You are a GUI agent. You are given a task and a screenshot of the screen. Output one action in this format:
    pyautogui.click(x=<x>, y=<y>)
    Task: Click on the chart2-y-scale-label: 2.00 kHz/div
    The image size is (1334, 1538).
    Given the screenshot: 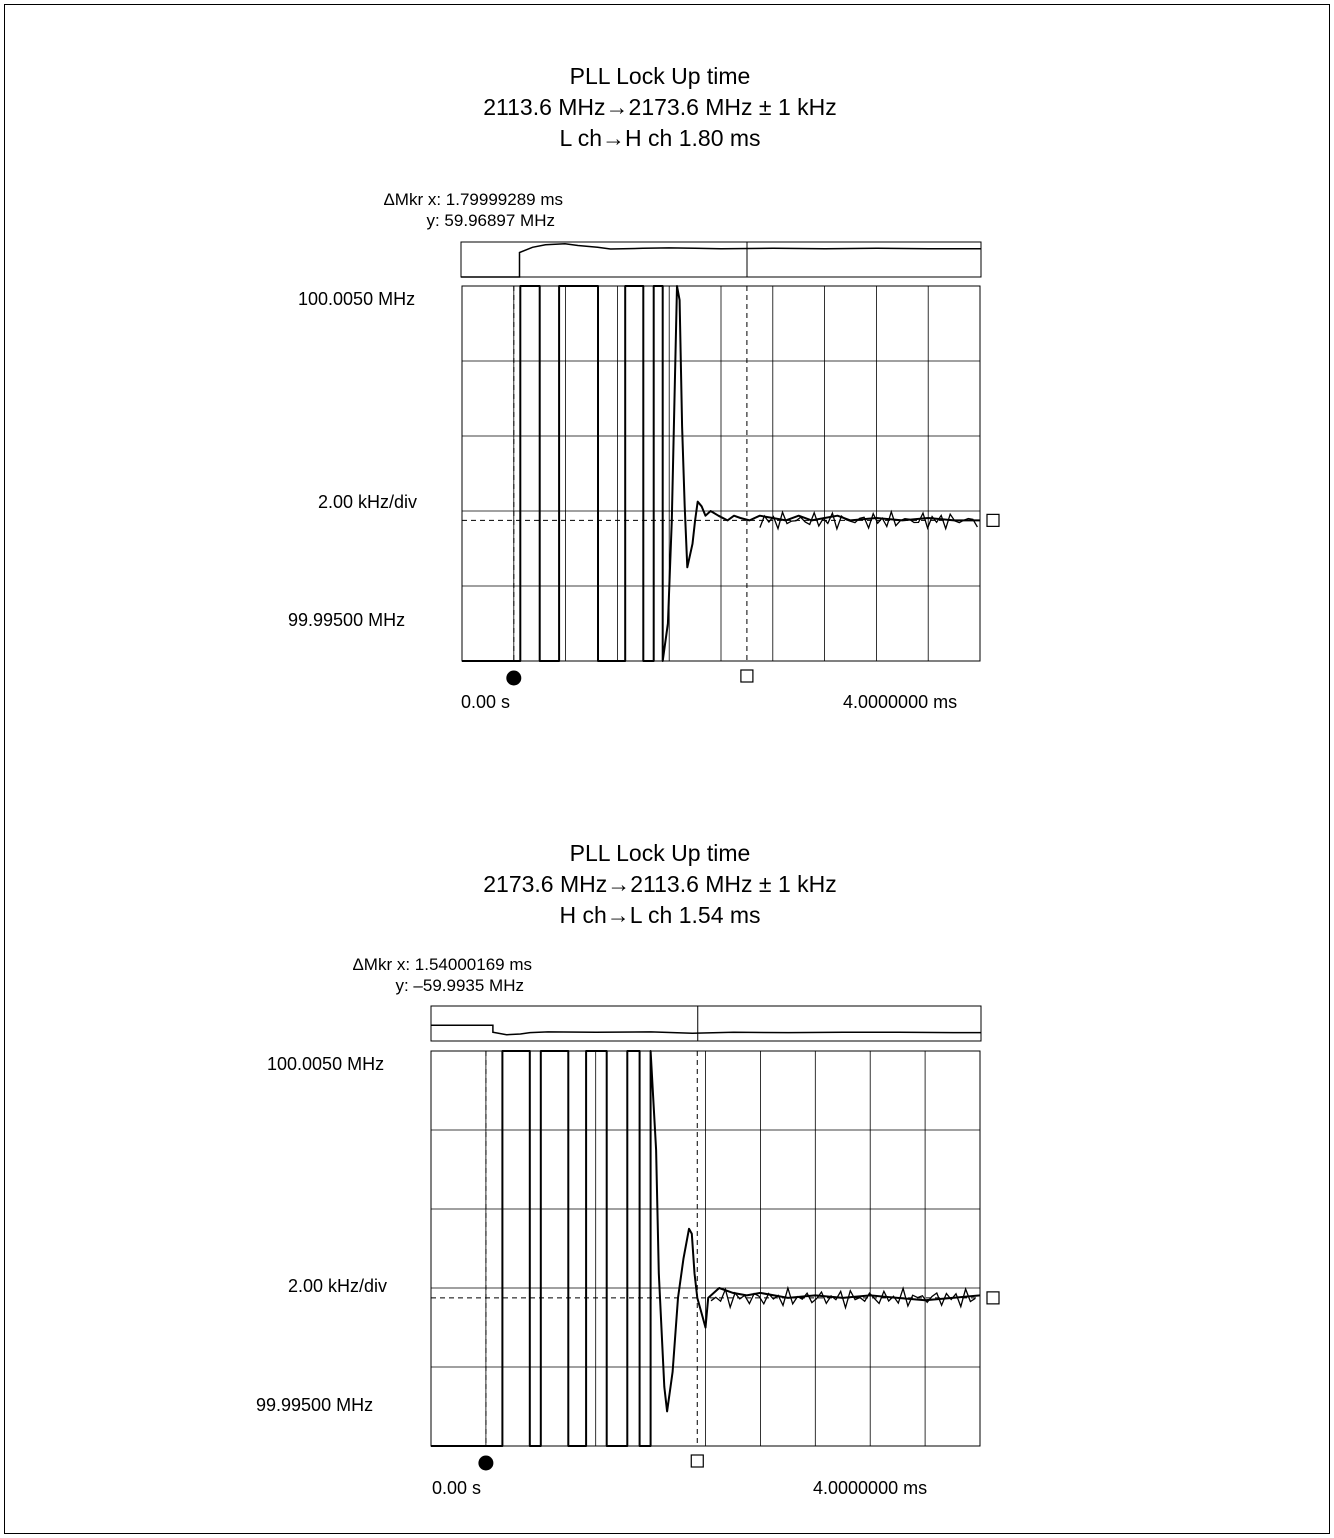 What is the action you would take?
    pyautogui.click(x=338, y=1286)
    